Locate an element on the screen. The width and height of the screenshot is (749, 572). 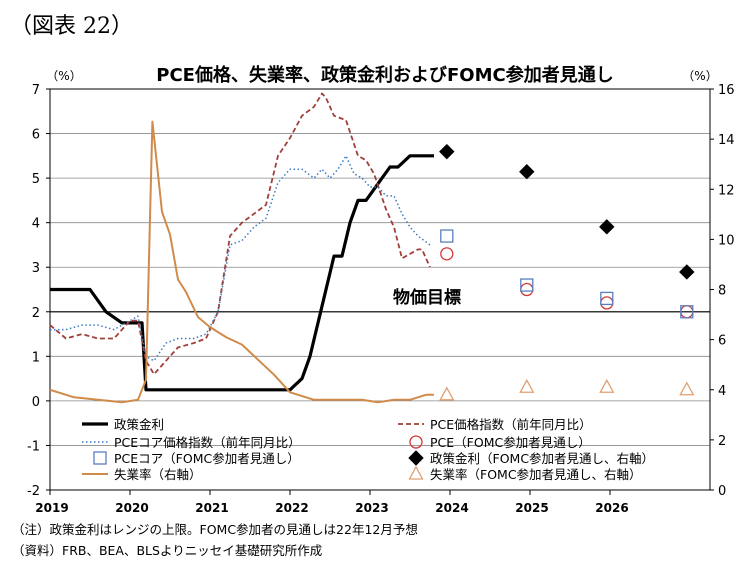
x-tick-label: 2021 is located at coordinates (211, 508).